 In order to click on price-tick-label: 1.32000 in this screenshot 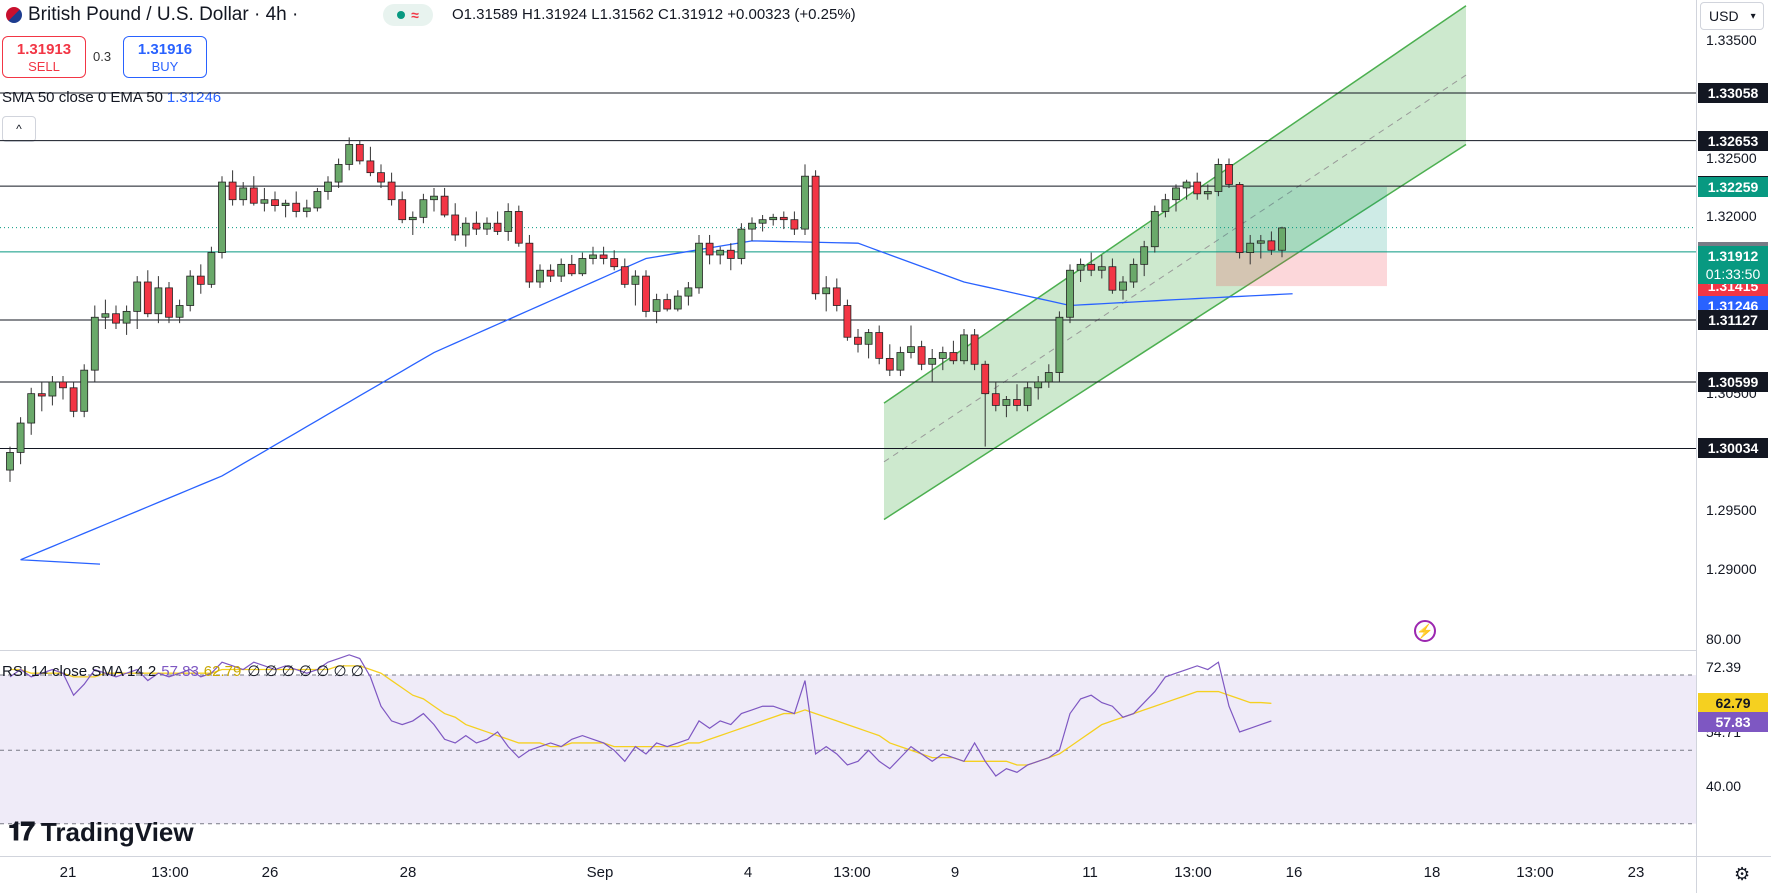, I will do `click(1731, 216)`.